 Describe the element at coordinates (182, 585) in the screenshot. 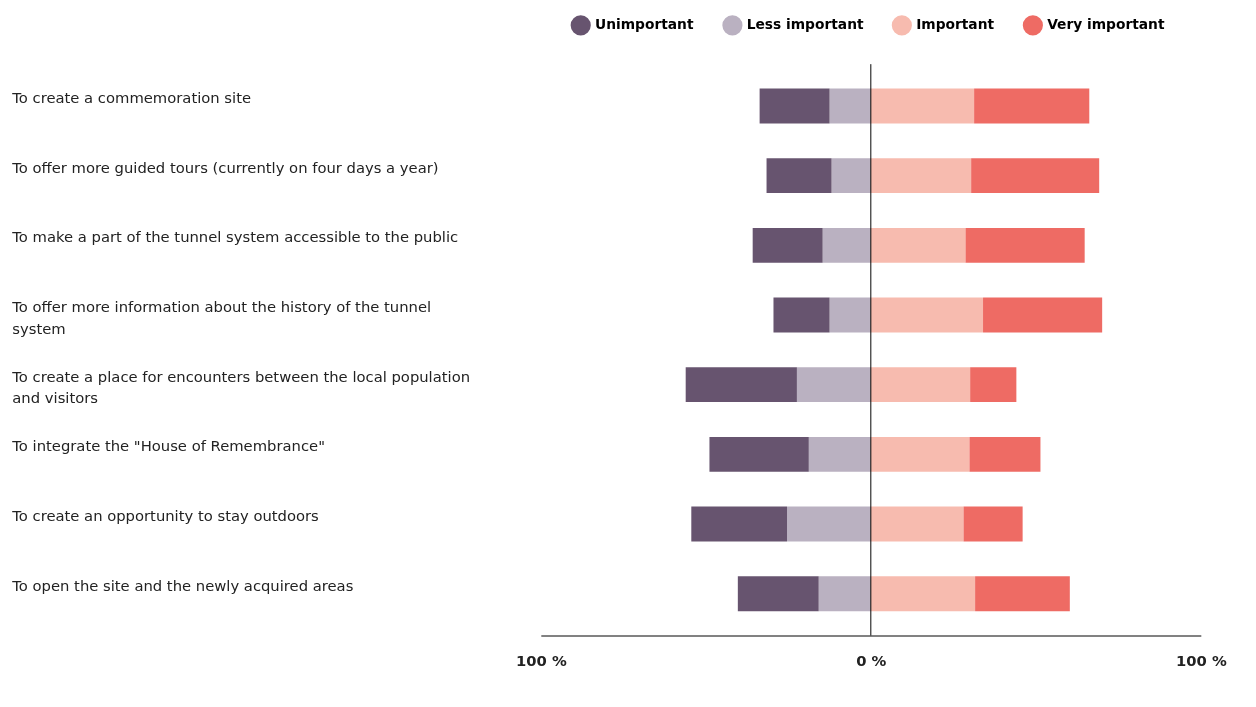

I see `y-tick-label: To open the site and the newly acquired areas` at that location.